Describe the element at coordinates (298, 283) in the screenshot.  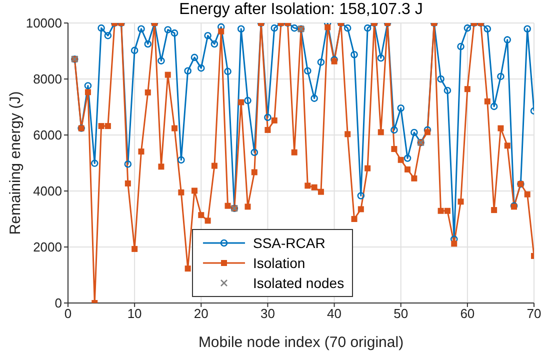
I see `legend-label: Isolated nodes` at that location.